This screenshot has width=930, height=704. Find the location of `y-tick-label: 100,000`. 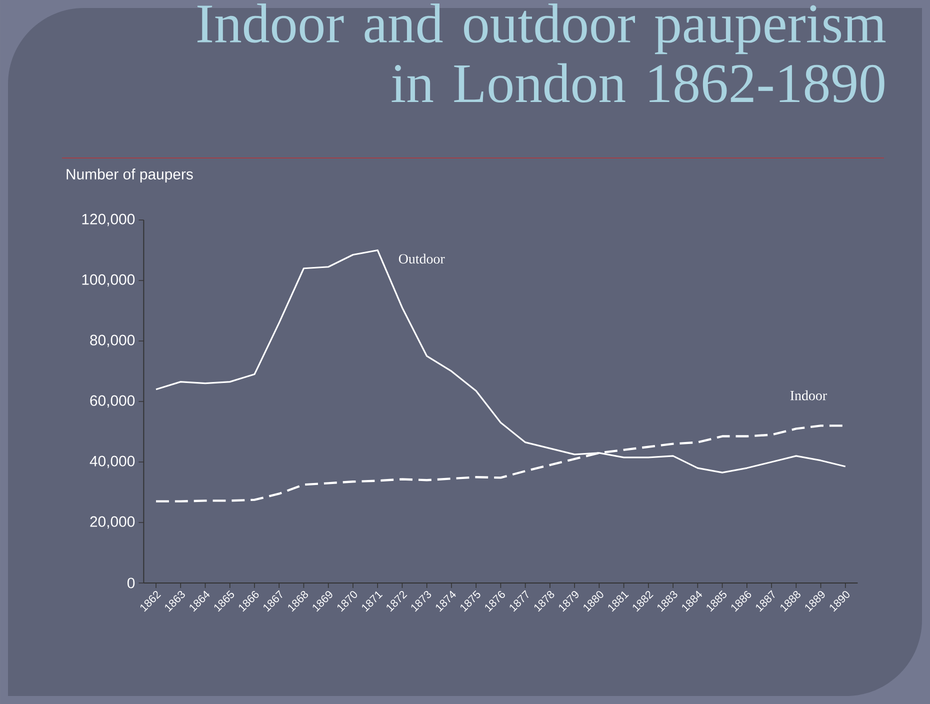

y-tick-label: 100,000 is located at coordinates (108, 280).